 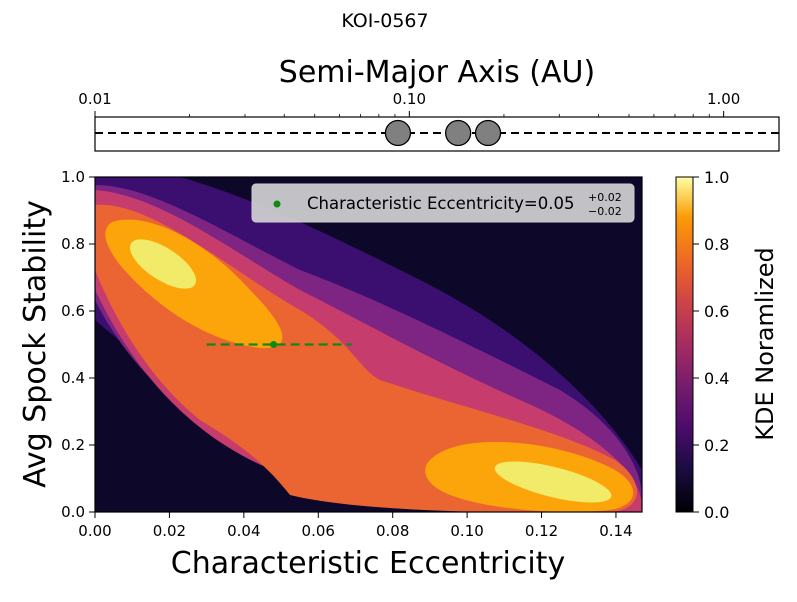 I want to click on colorbar-tick-label: 1.0, so click(x=716, y=177).